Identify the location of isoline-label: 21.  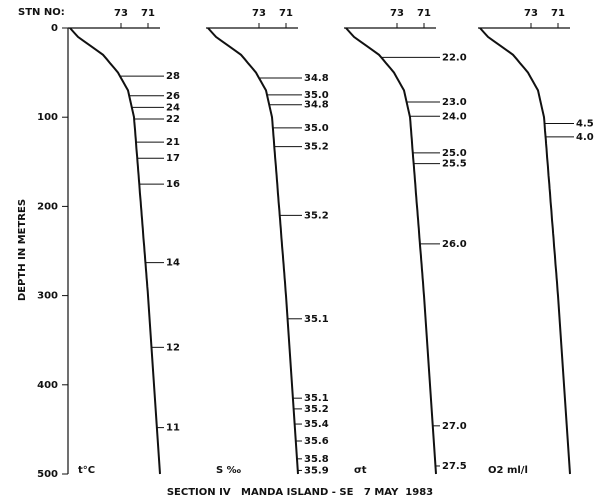
(173, 142).